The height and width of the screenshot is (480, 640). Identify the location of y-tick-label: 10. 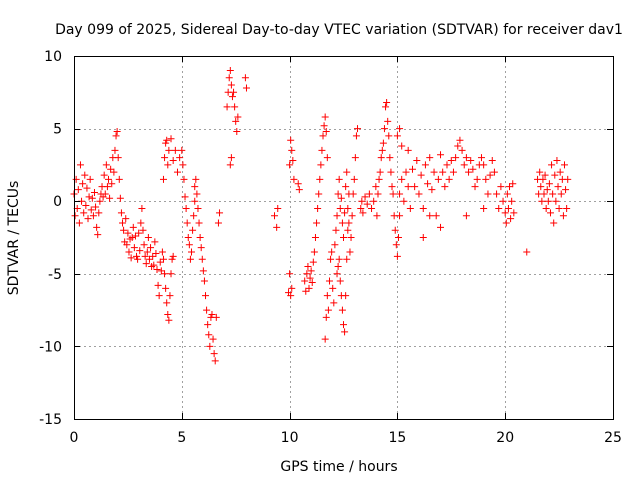
(53, 57).